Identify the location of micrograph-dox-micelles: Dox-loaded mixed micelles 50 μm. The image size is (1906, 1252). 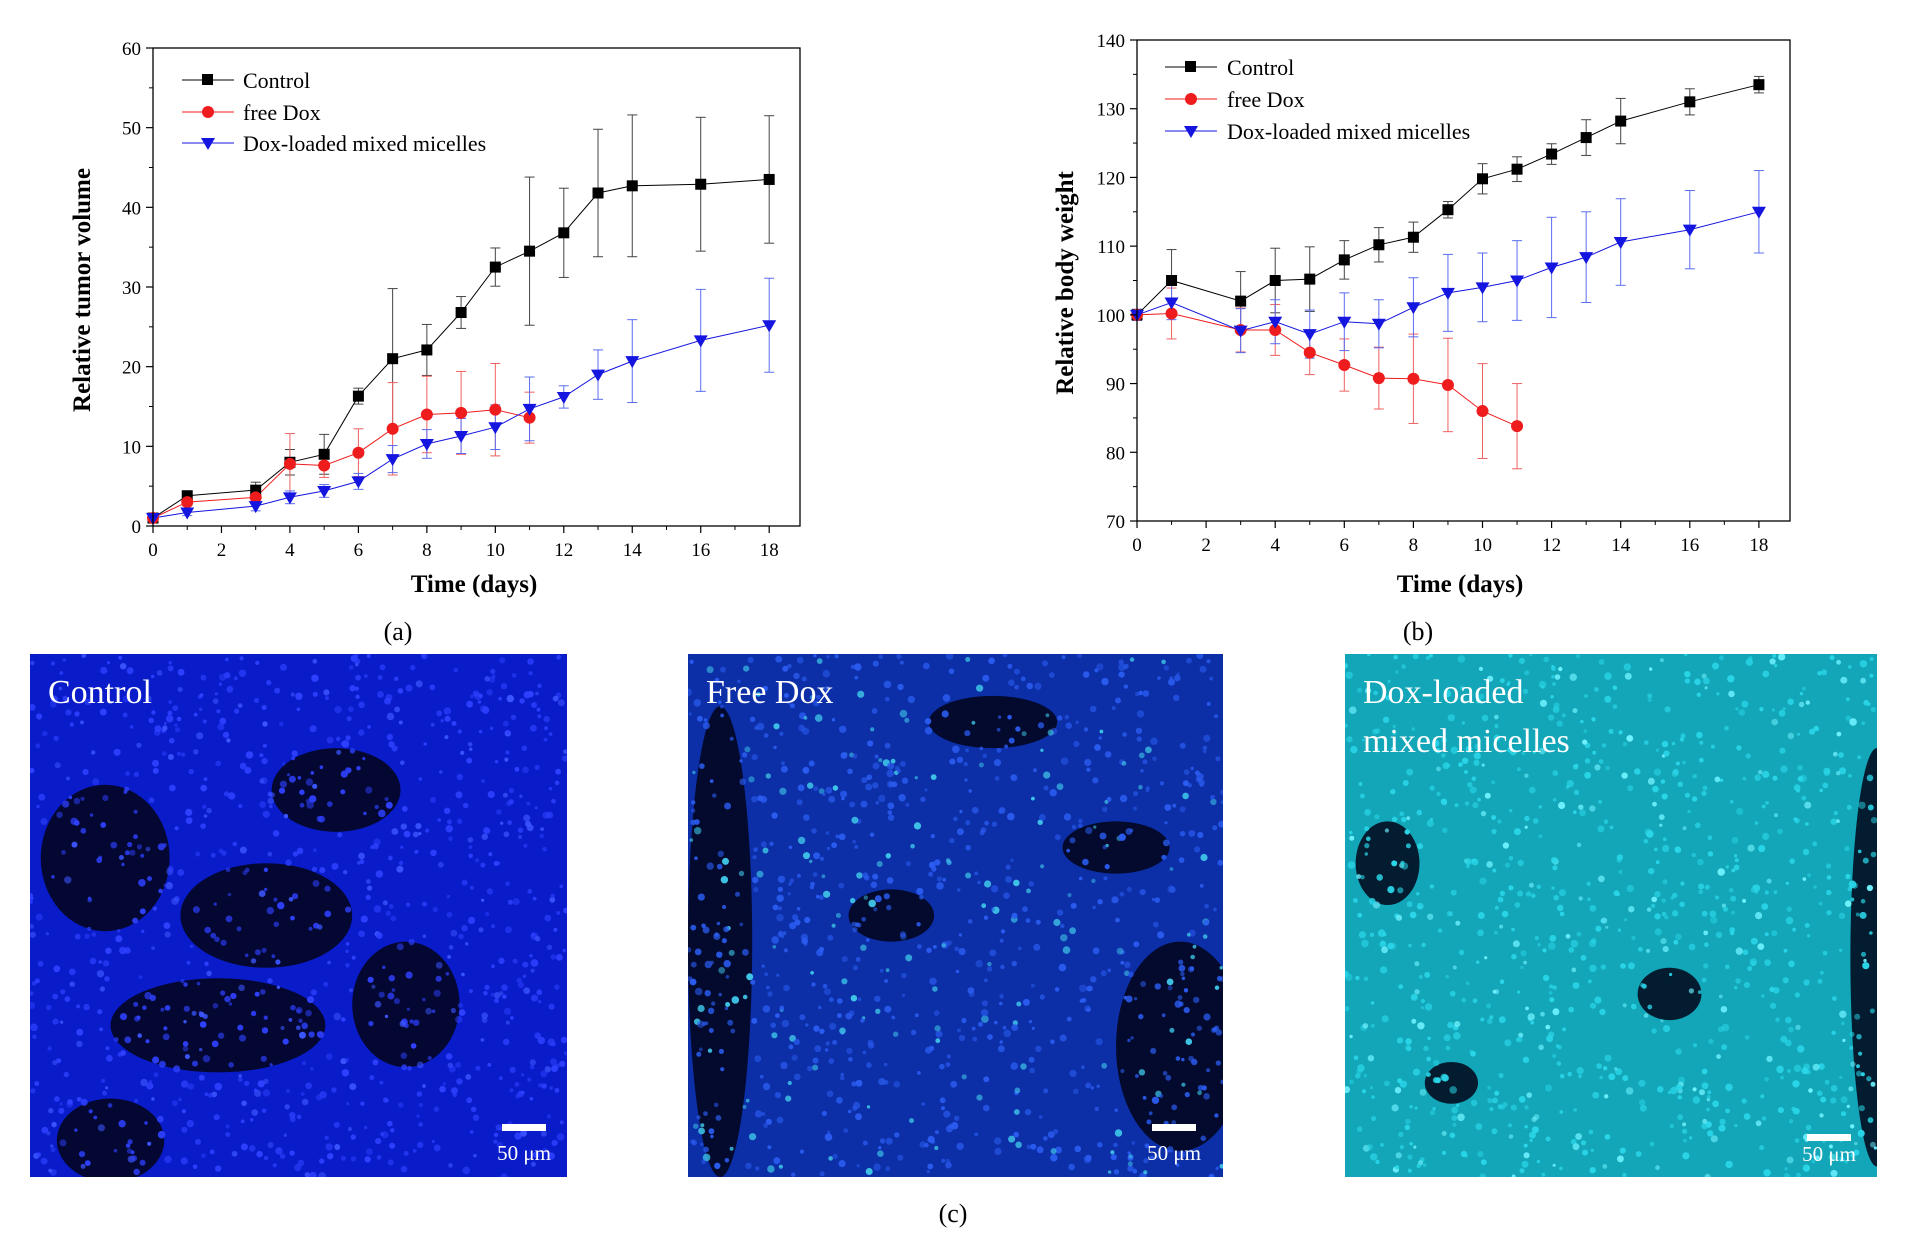
(1611, 915).